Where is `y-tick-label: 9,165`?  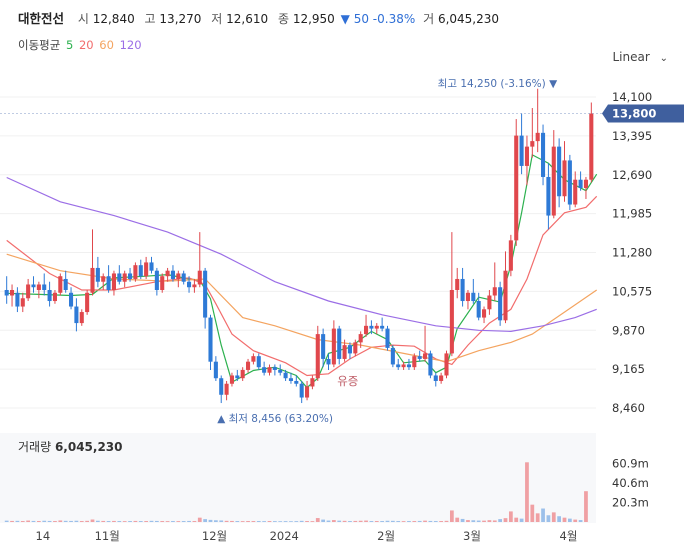 y-tick-label: 9,165 is located at coordinates (628, 369).